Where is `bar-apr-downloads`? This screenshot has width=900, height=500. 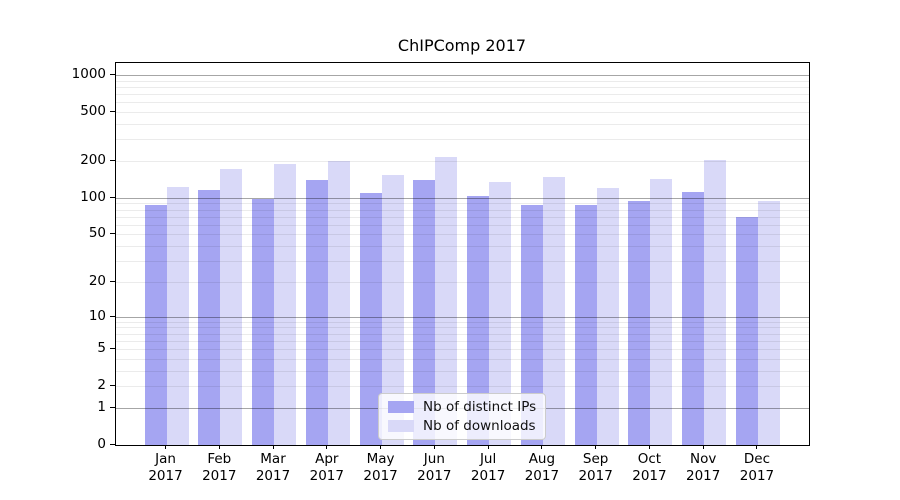
bar-apr-downloads is located at coordinates (338, 302).